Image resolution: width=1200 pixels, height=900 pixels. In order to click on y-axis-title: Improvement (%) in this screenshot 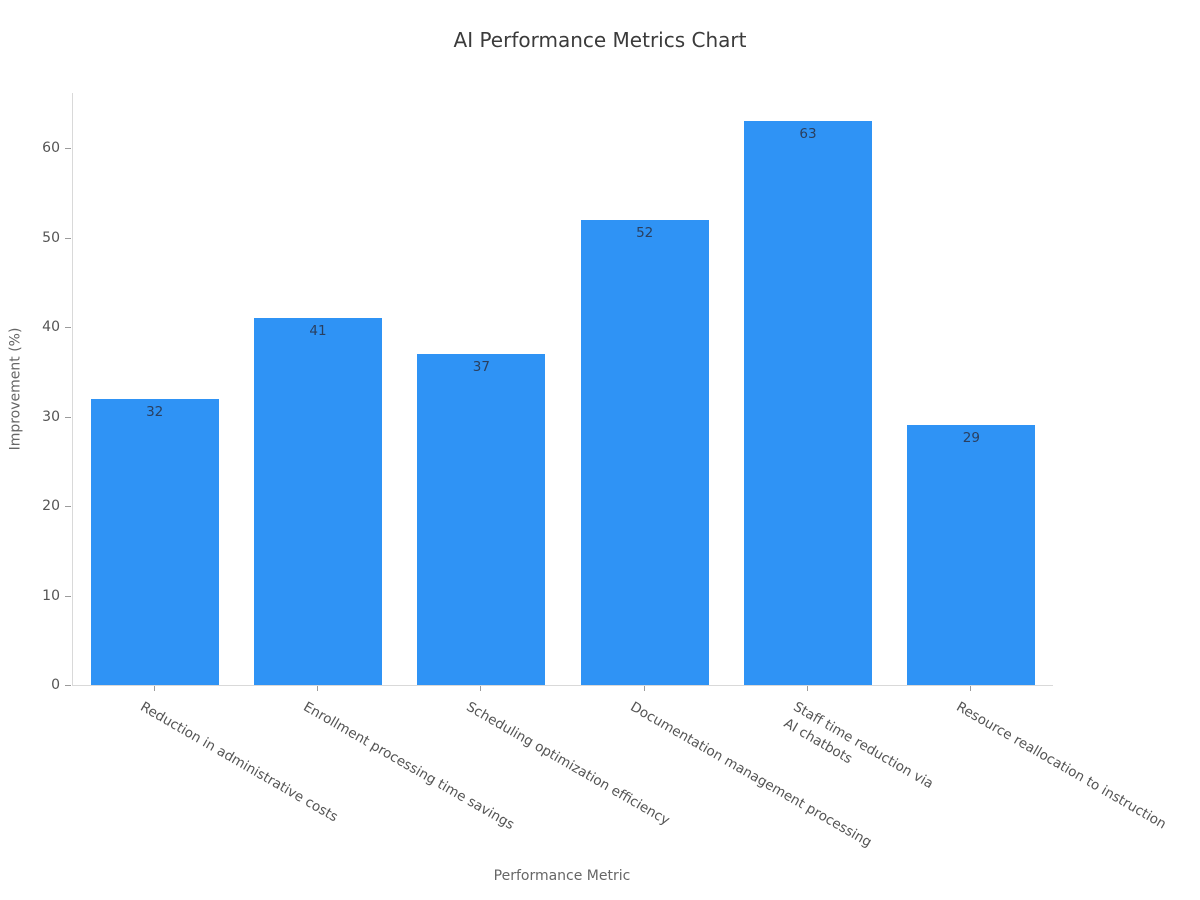, I will do `click(15, 389)`.